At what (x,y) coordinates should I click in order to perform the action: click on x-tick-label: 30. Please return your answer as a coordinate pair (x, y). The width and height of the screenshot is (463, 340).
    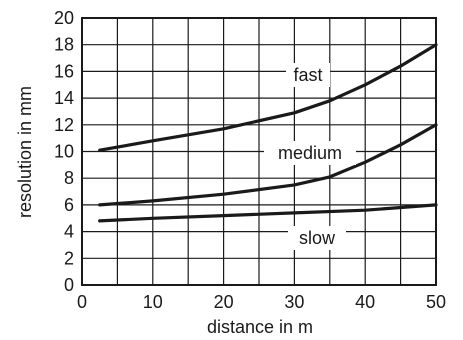
    Looking at the image, I should click on (294, 302).